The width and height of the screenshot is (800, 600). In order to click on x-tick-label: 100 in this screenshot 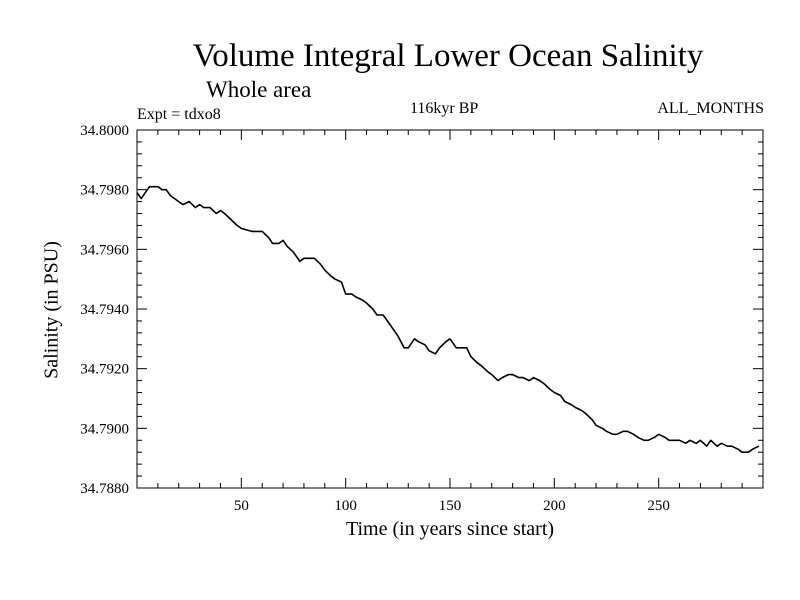, I will do `click(345, 506)`.